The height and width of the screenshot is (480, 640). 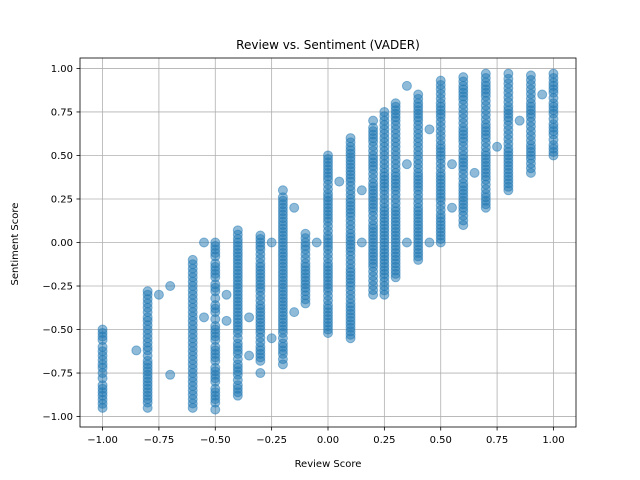 I want to click on y-tick-label: −0.25, so click(x=57, y=287).